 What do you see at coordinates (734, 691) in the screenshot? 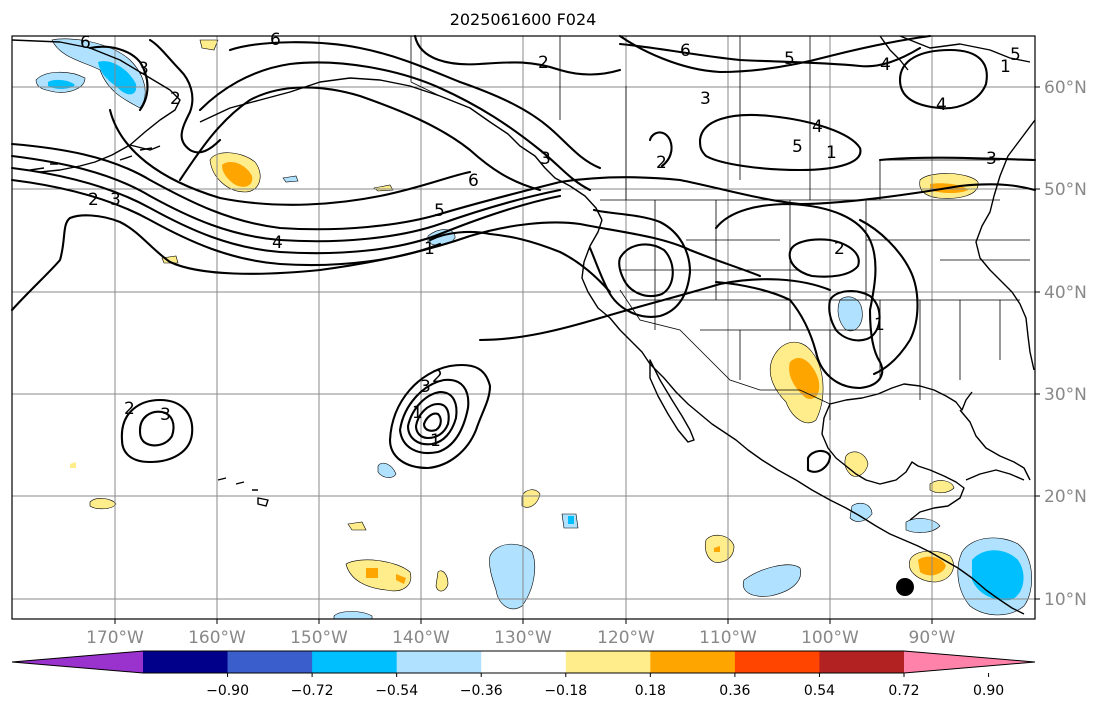
I see `colorbar-tick-label: 0.36` at bounding box center [734, 691].